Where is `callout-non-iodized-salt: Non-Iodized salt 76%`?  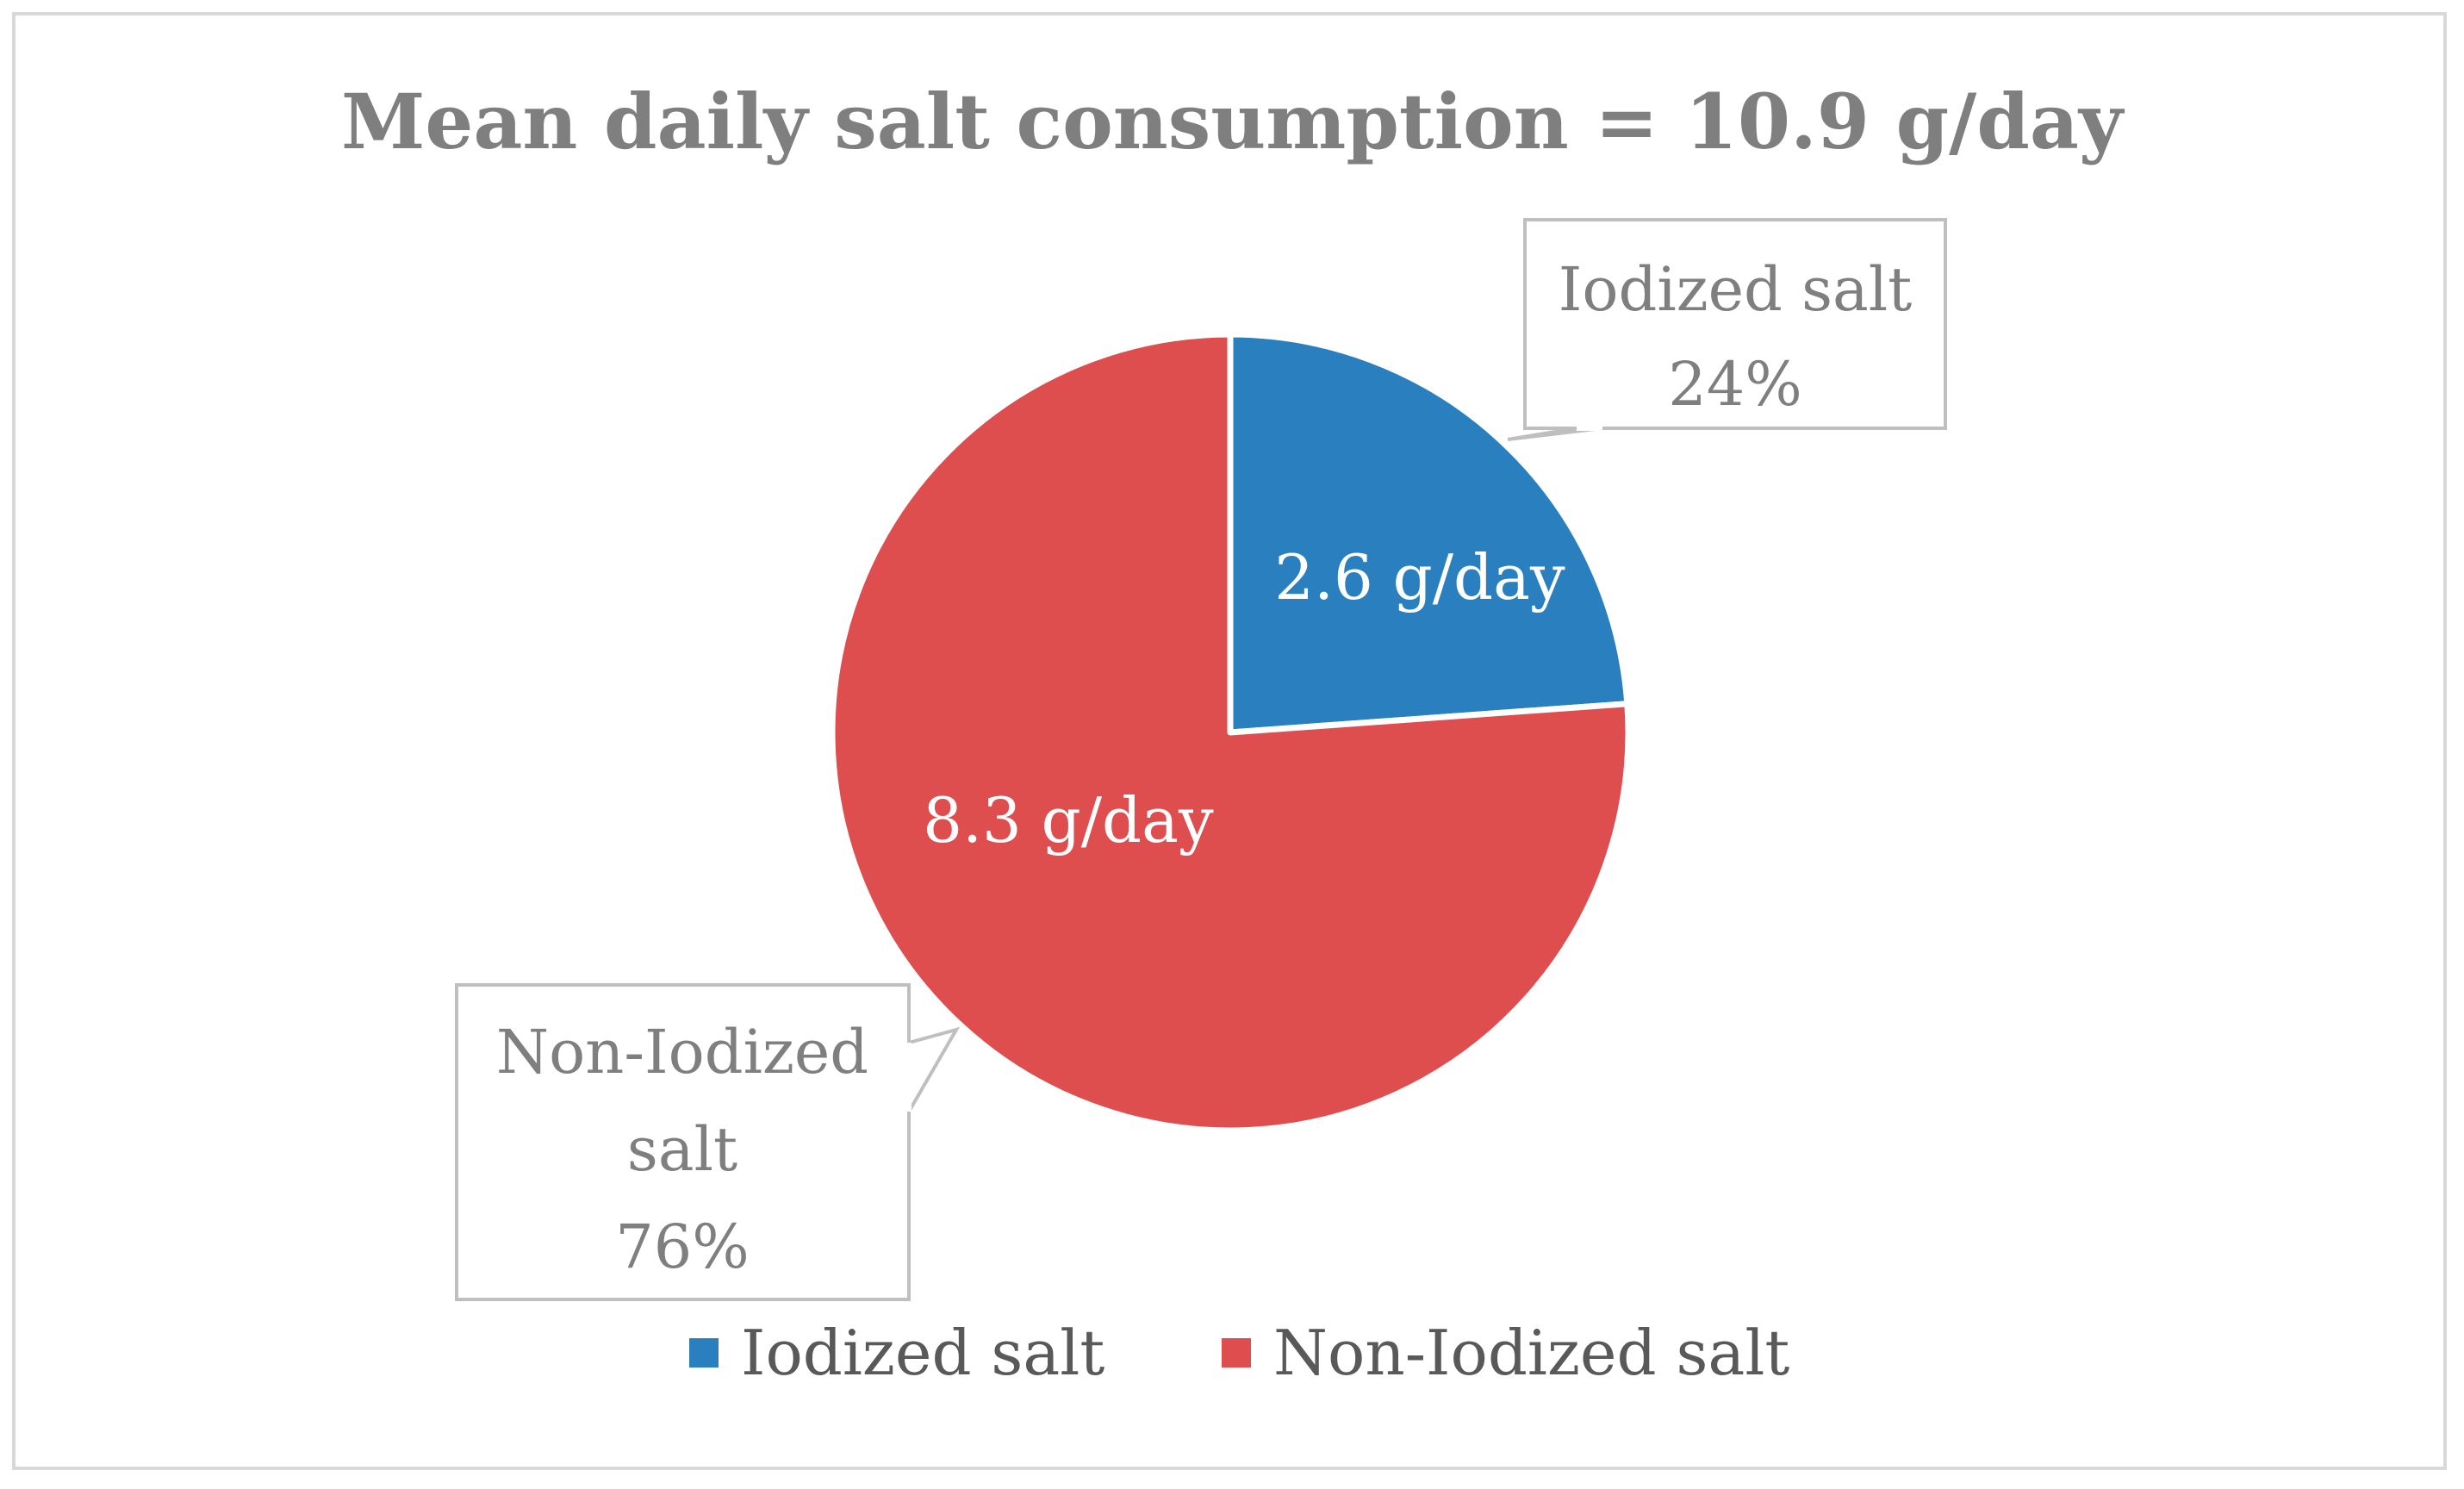 callout-non-iodized-salt: Non-Iodized salt 76% is located at coordinates (708, 1142).